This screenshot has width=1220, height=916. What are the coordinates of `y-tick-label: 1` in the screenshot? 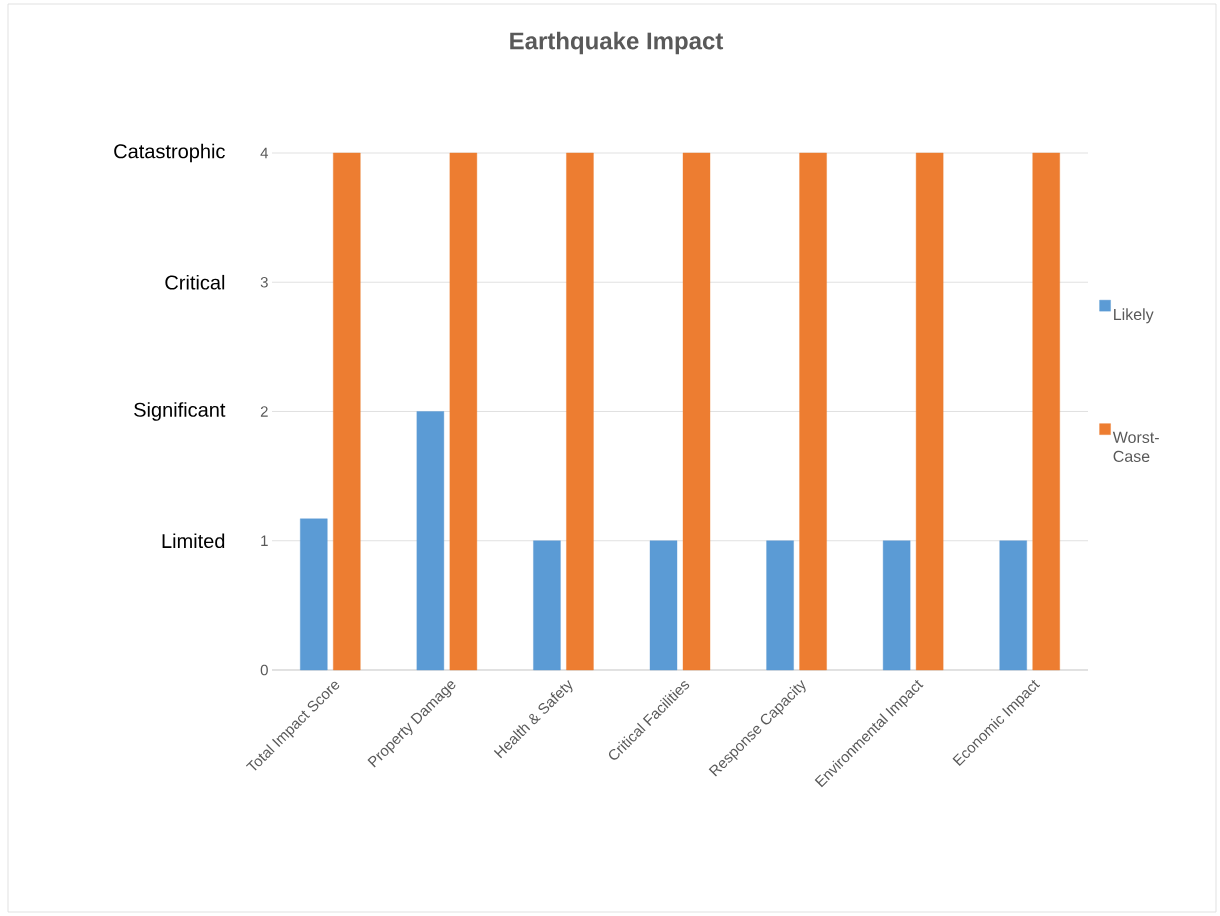 It's located at (264, 540).